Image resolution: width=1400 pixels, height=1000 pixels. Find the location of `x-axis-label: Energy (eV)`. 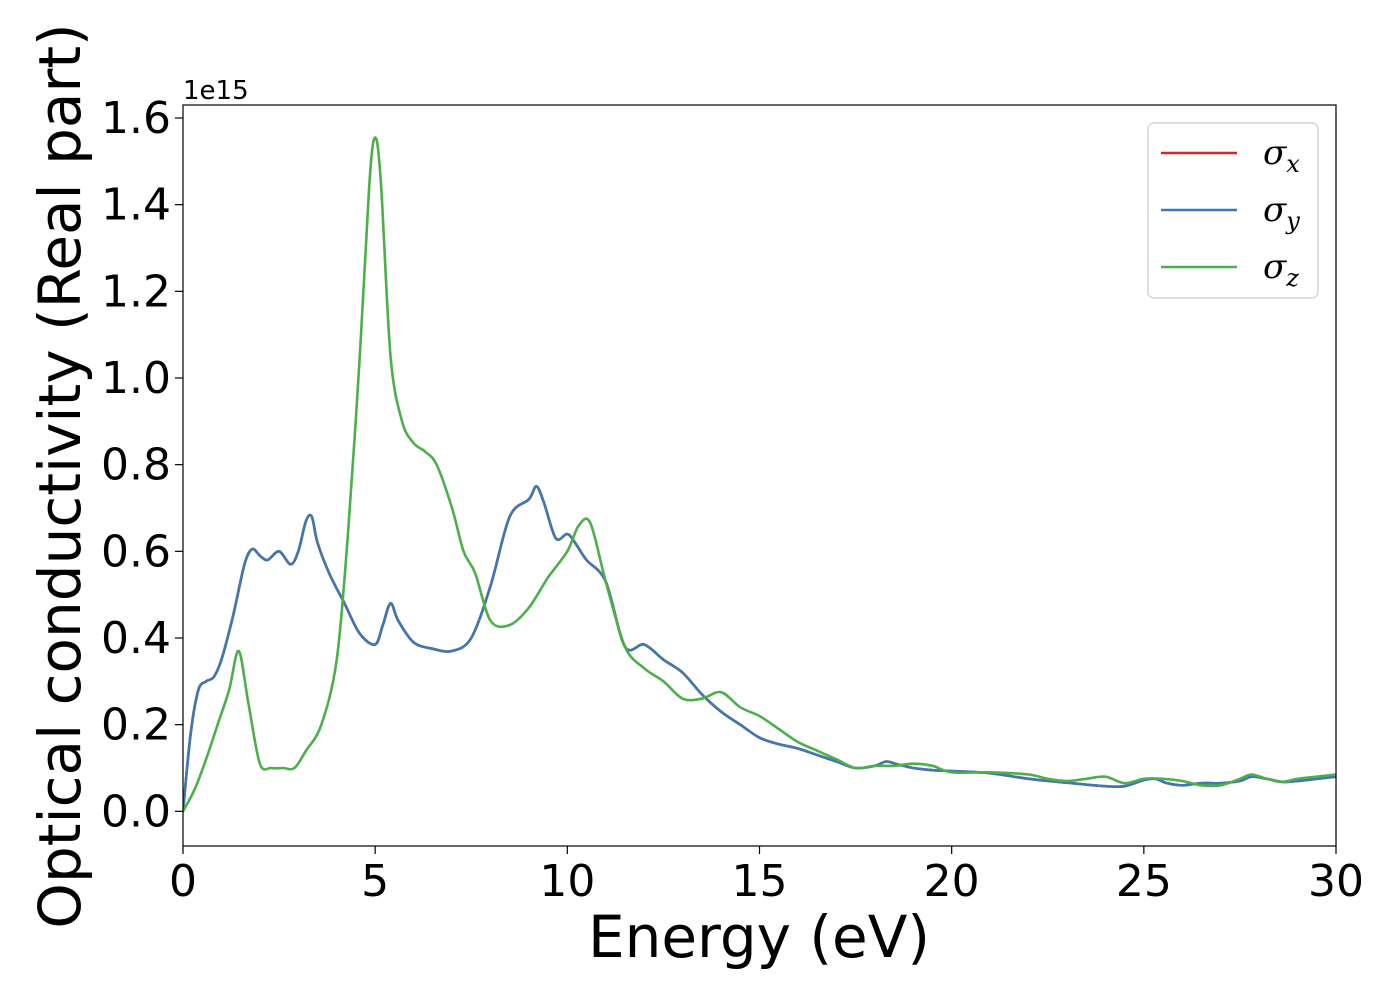

x-axis-label: Energy (eV) is located at coordinates (759, 937).